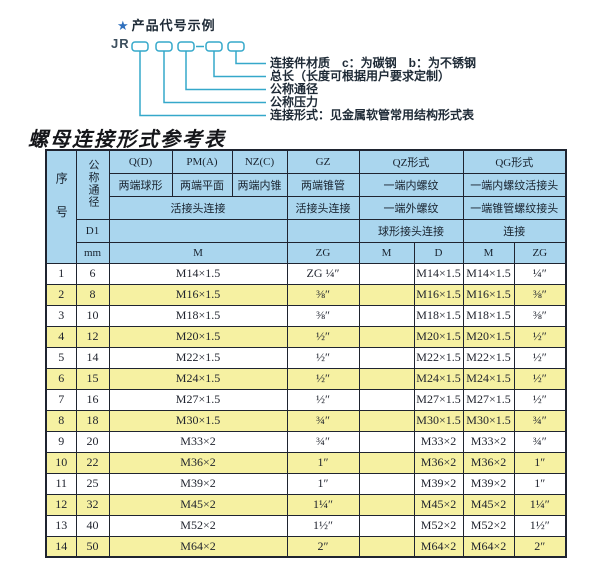  I want to click on header-conn-qz: 一端外螺纹, so click(411, 207).